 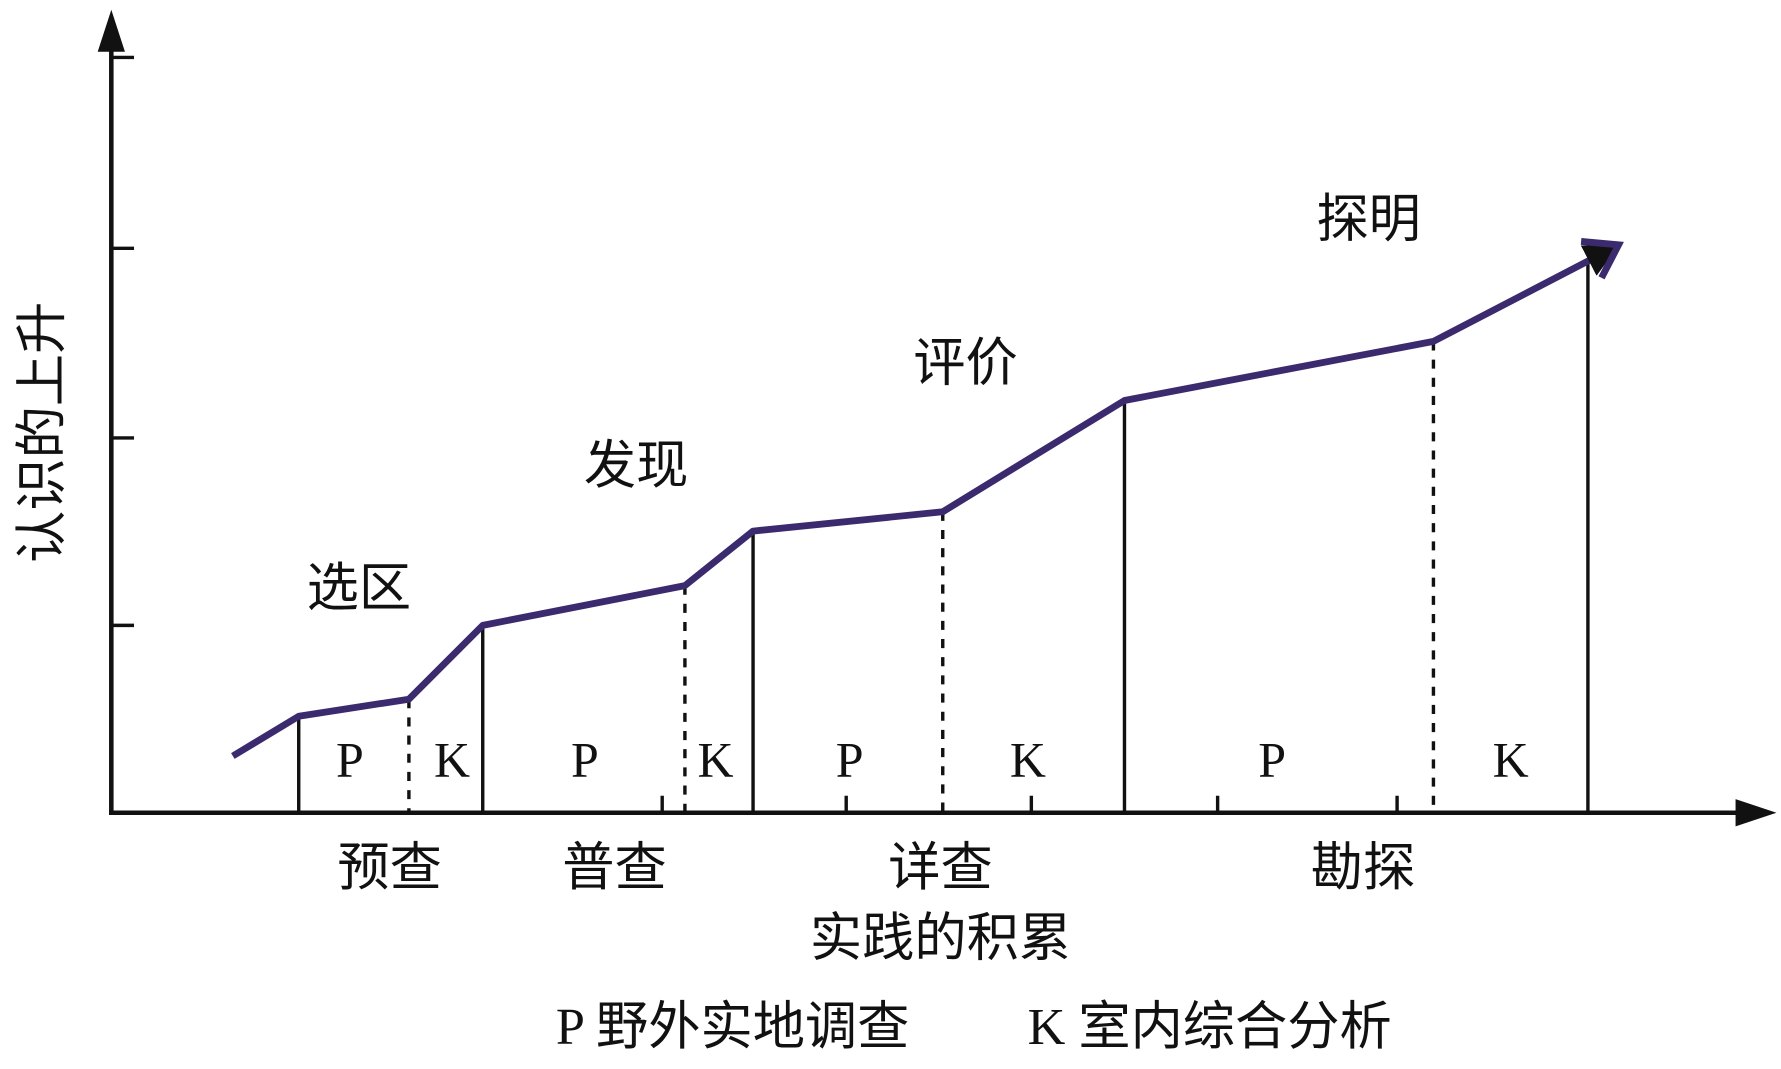 What do you see at coordinates (1602, 259) in the screenshot?
I see `curve-arrow` at bounding box center [1602, 259].